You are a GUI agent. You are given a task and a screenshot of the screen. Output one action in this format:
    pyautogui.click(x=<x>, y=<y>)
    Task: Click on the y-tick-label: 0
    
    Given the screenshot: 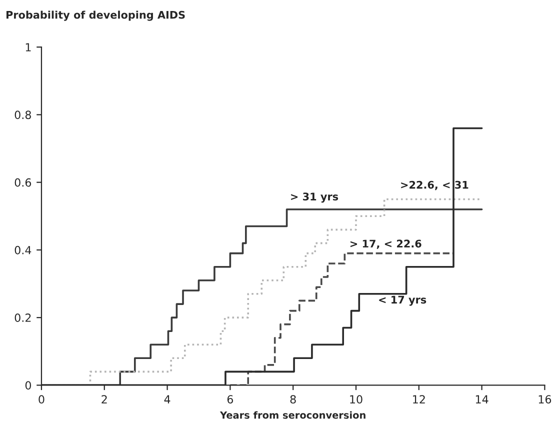 What is the action you would take?
    pyautogui.click(x=28, y=385)
    